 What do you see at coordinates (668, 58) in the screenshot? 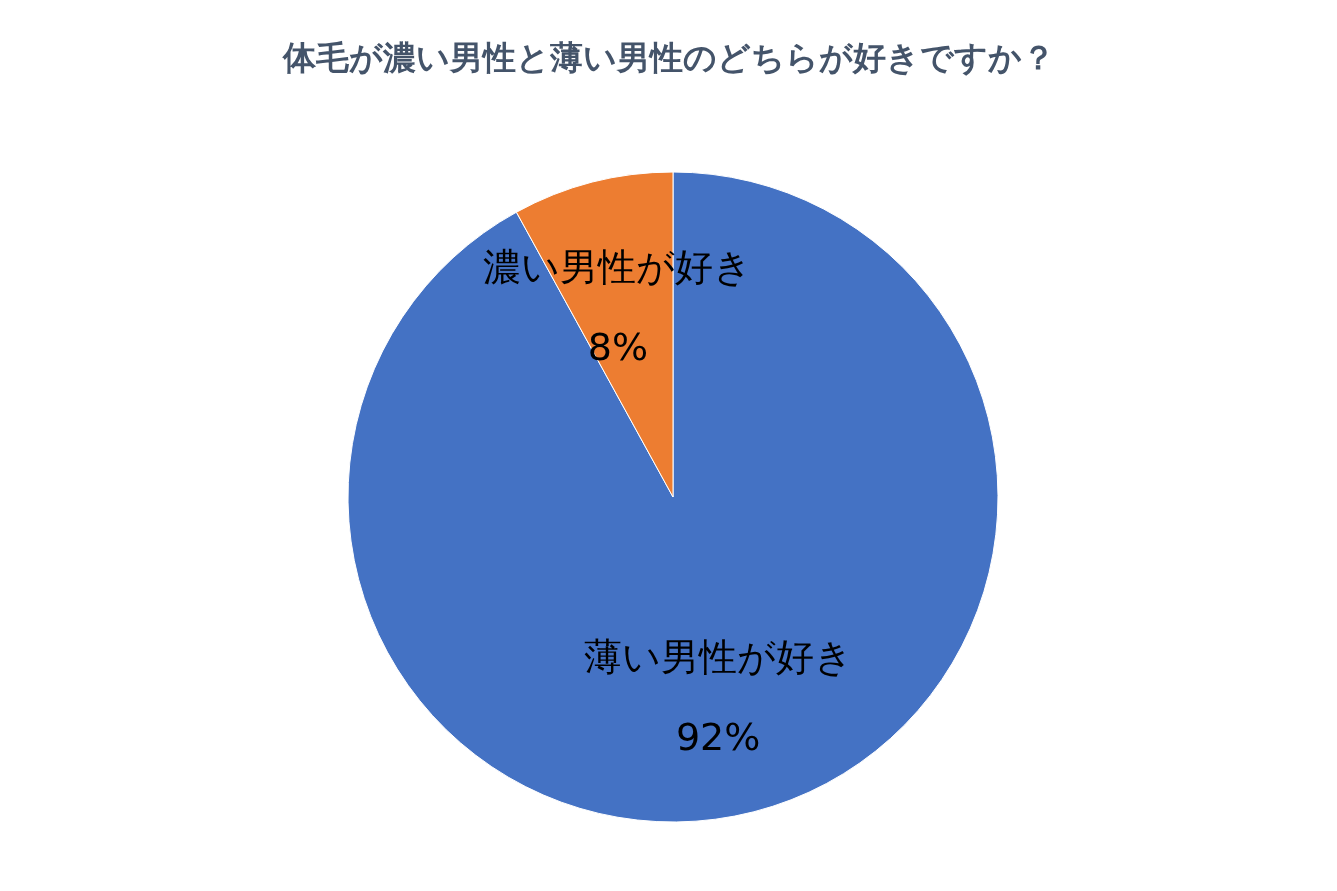
I see `chart-title: 体毛が濃い男性と薄い男性のどちらが好きですか？` at bounding box center [668, 58].